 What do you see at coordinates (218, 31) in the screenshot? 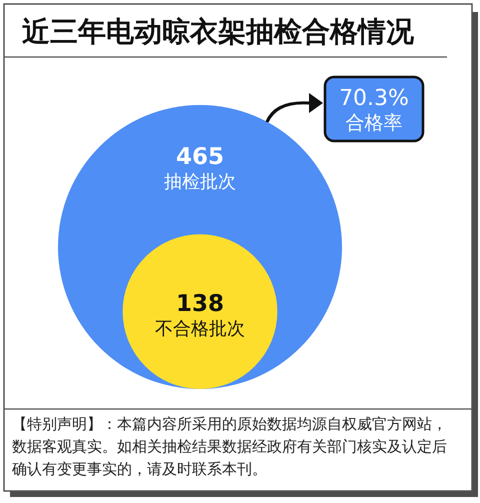
I see `text: 近三年电动晾衣架抽检合格情况` at bounding box center [218, 31].